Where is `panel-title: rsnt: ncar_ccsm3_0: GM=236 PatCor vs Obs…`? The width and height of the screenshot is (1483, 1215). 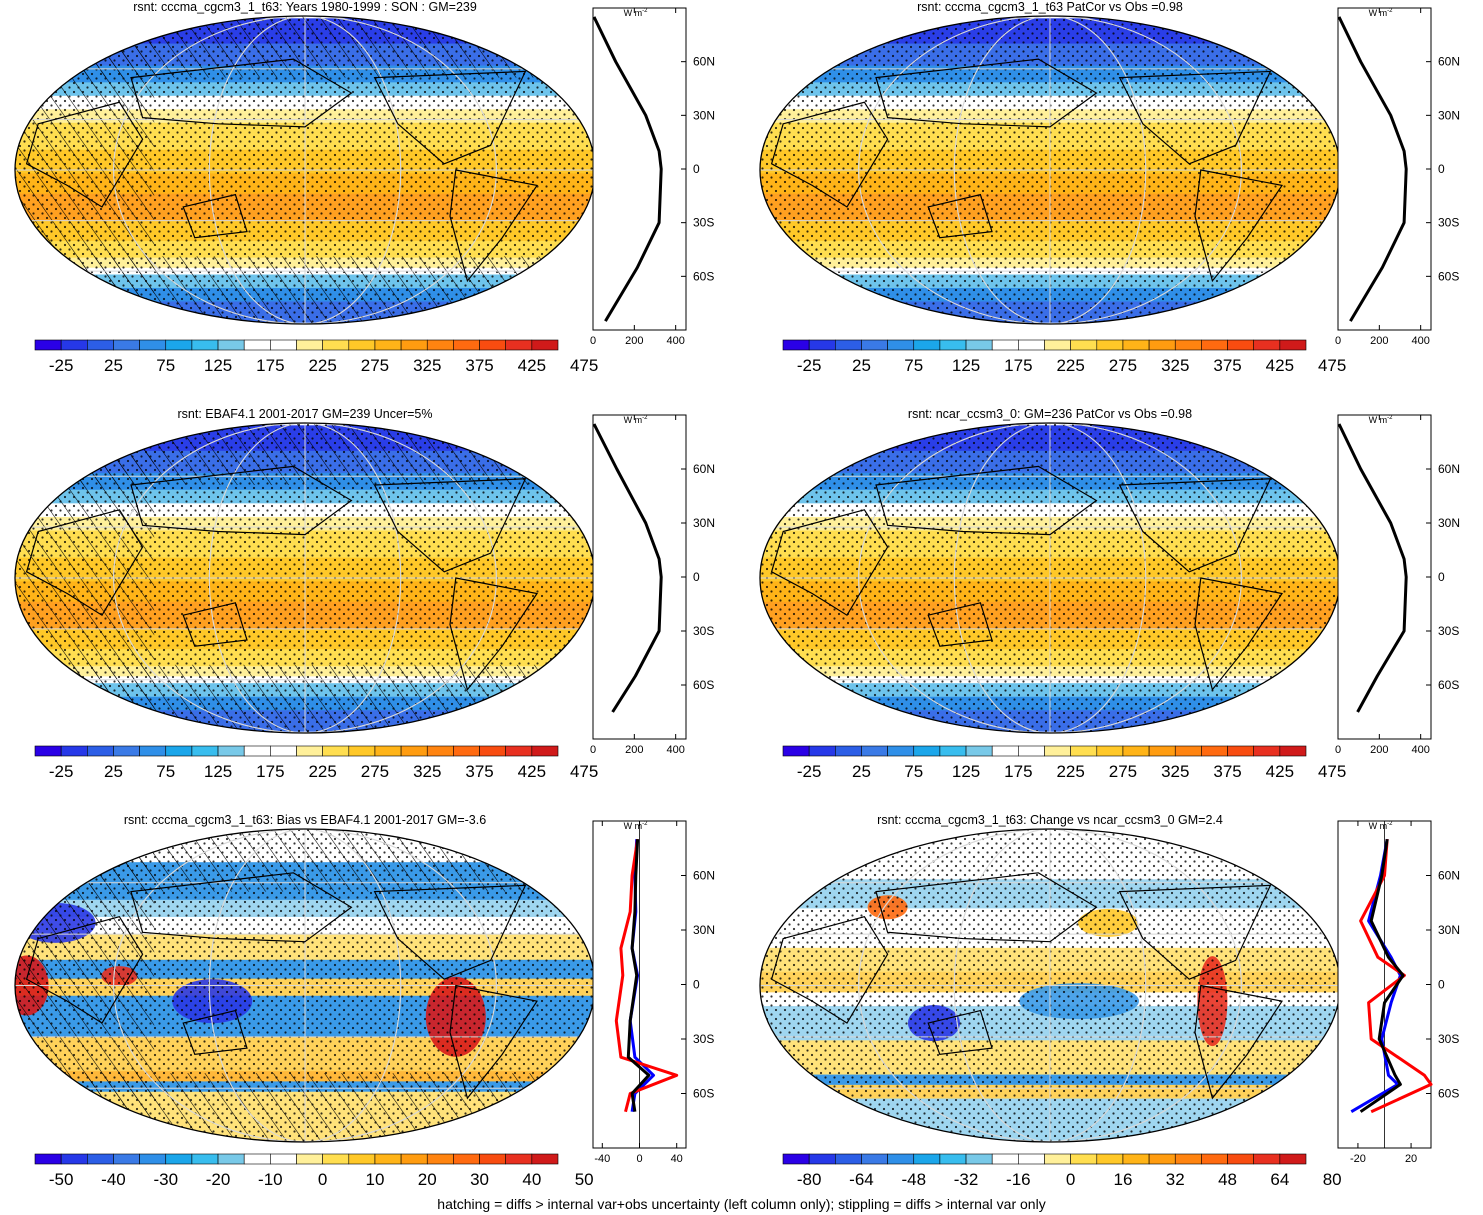 panel-title: rsnt: ncar_ccsm3_0: GM=236 PatCor vs Obs… is located at coordinates (1050, 414).